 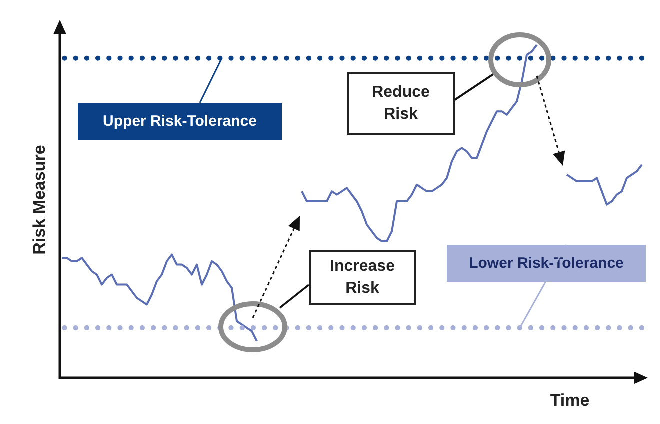 I want to click on y-axis-title: Risk Measure, so click(x=39, y=200).